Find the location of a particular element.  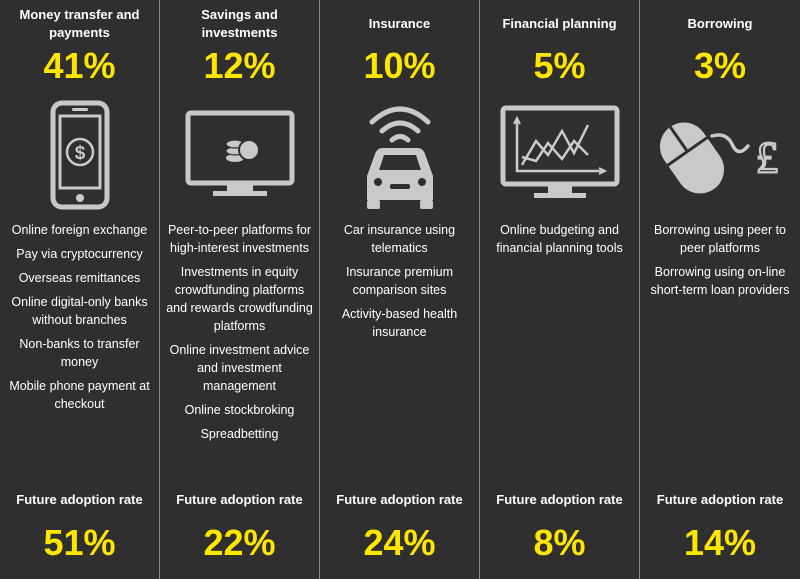

mouse-pound-icon: £ is located at coordinates (720, 155).